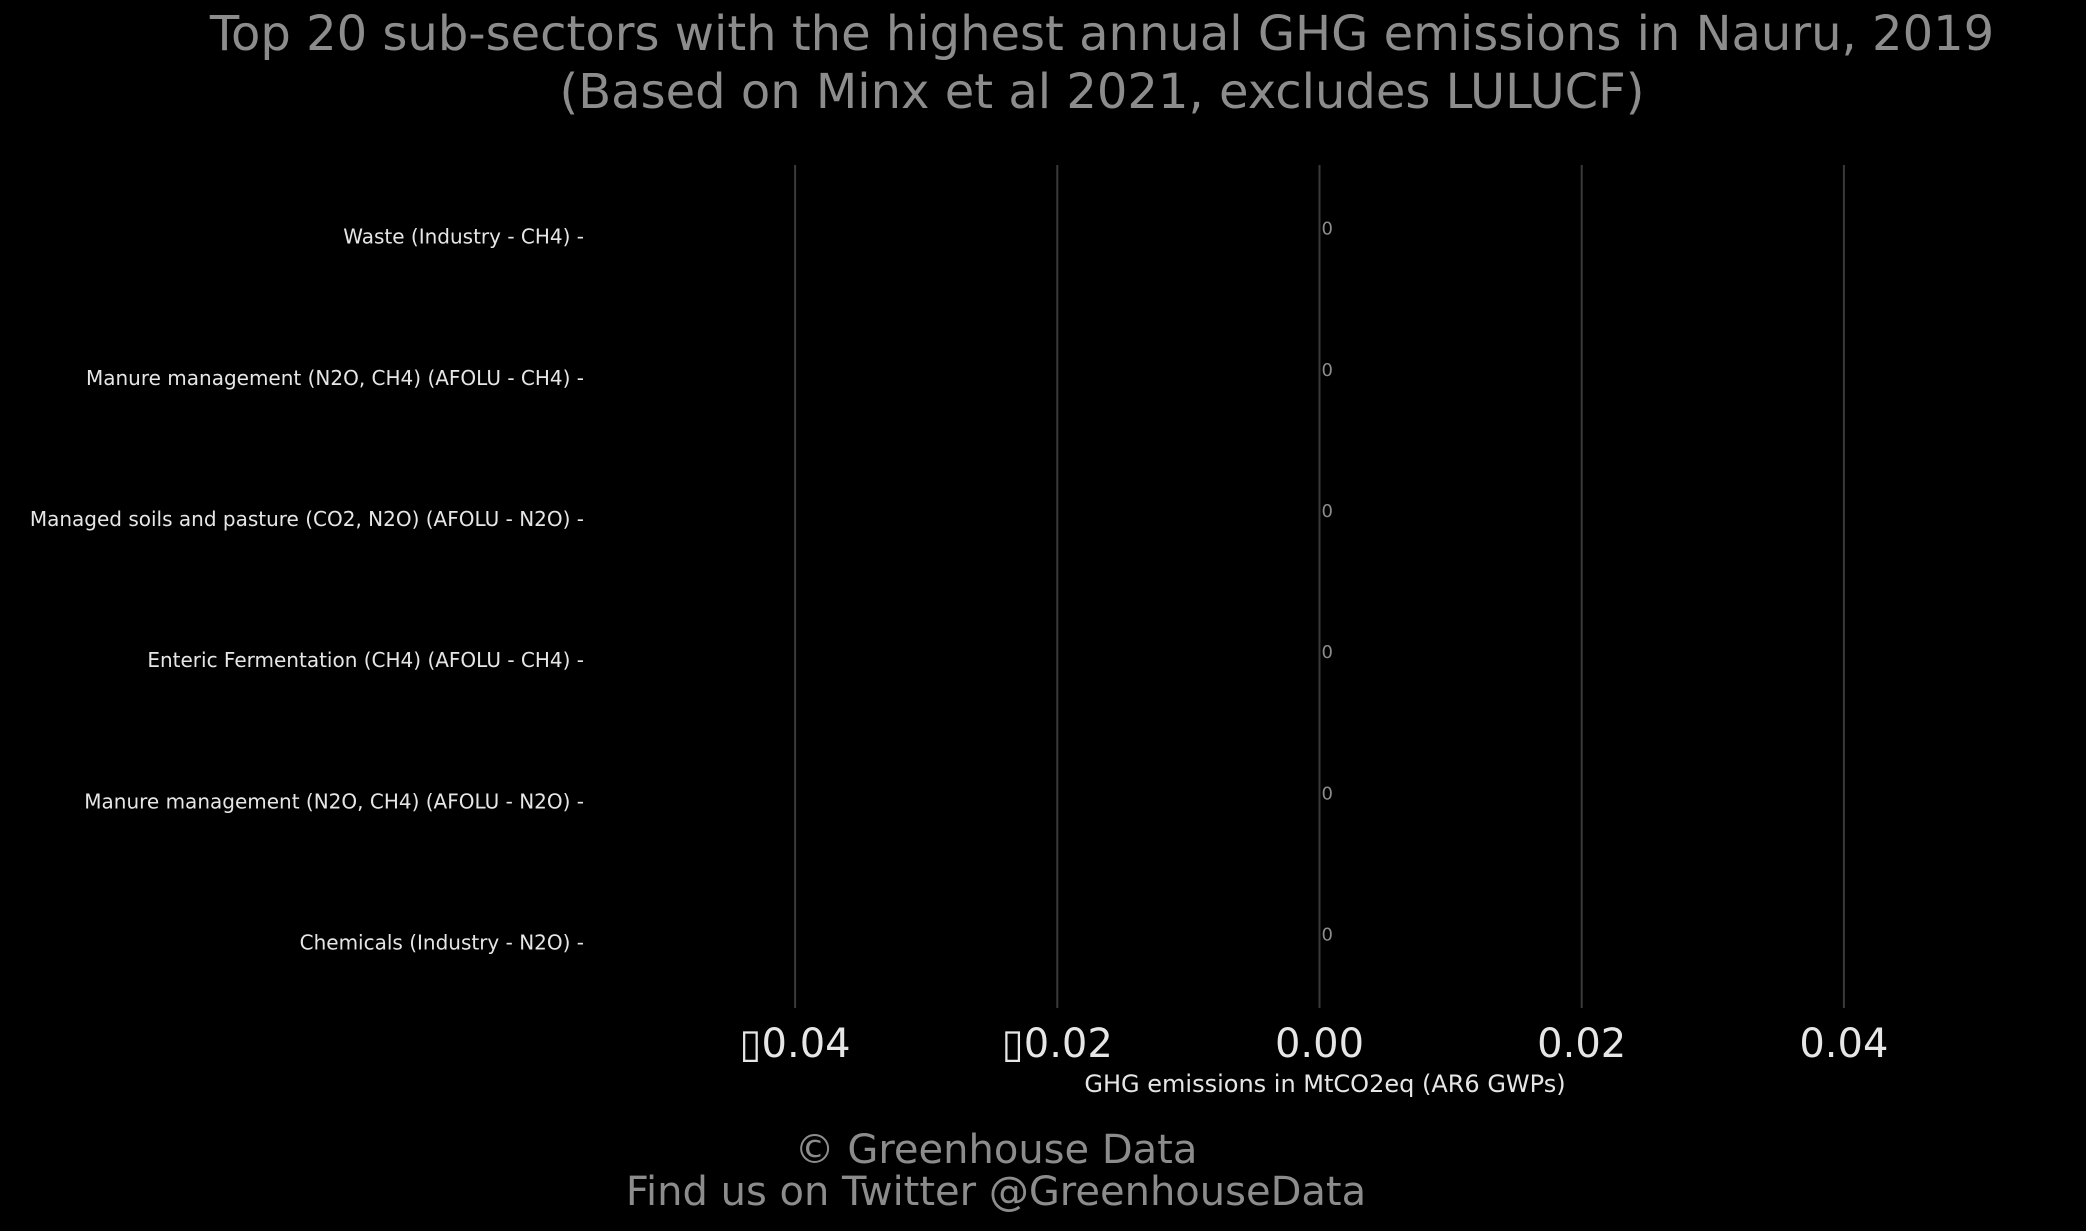  I want to click on x-axis-title: GHG emissions in MtCO2eq (AR6 GWPs), so click(1324, 1084).